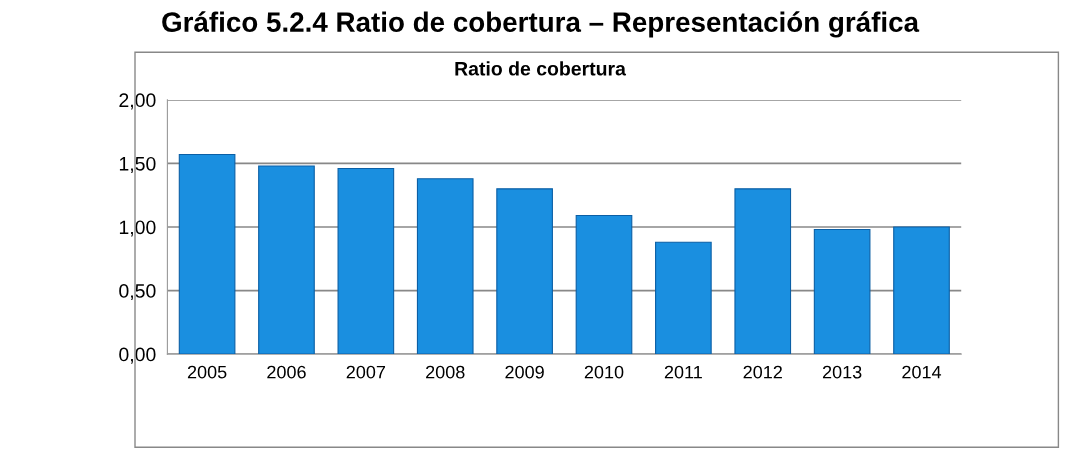  What do you see at coordinates (366, 372) in the screenshot?
I see `x-tick-label: 2007` at bounding box center [366, 372].